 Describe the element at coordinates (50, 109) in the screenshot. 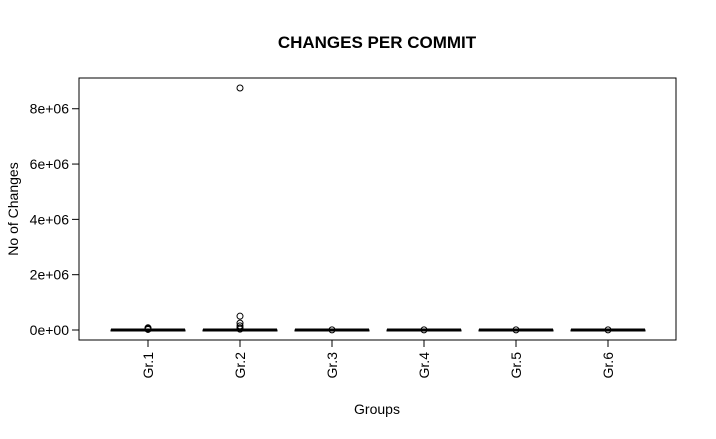

I see `y-tick-label: 8e+06` at that location.